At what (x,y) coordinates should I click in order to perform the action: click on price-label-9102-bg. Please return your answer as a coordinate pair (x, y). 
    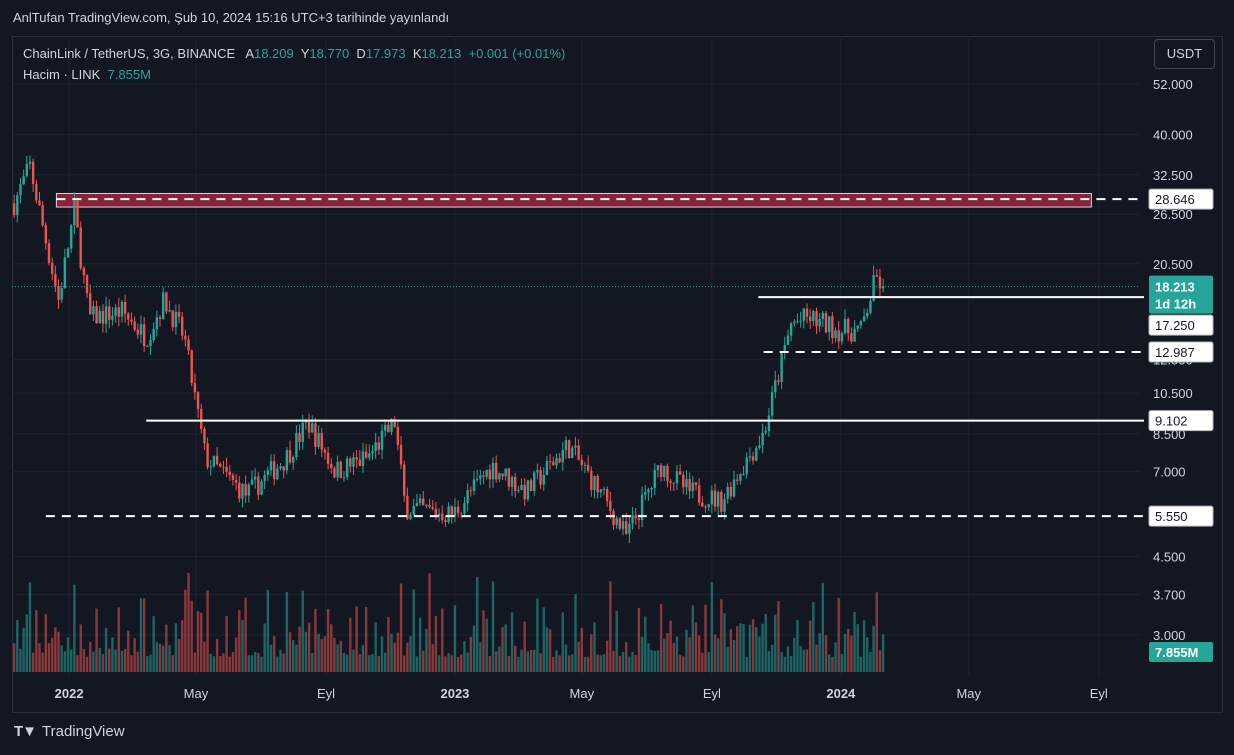
    Looking at the image, I should click on (1181, 421).